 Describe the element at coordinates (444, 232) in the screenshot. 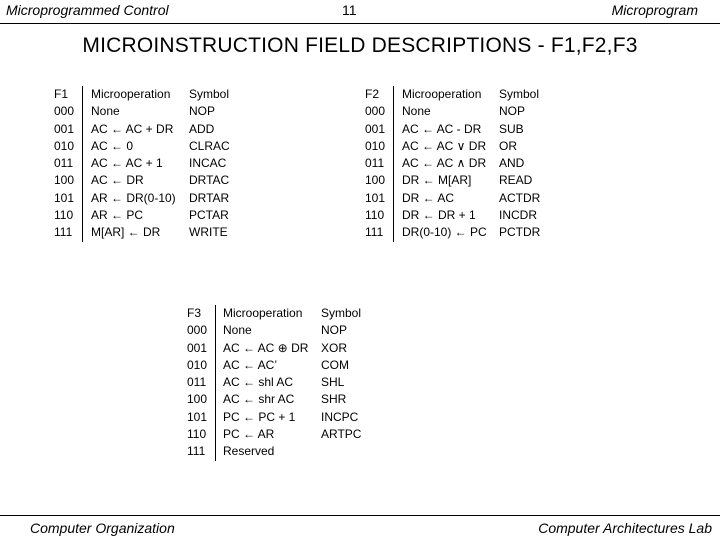

I see `f2-operation: DR(0-10) ← PC` at that location.